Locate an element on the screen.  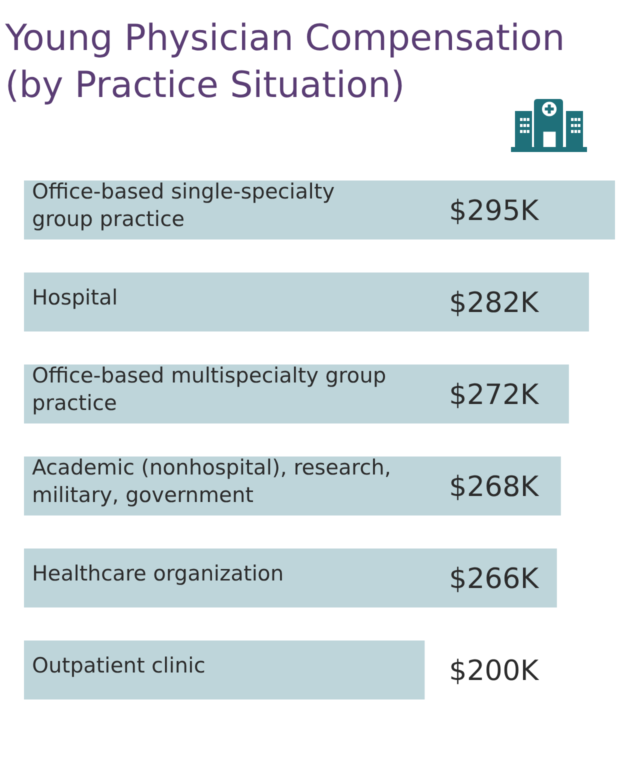
y-tick-label: Hospital is located at coordinates (75, 297).